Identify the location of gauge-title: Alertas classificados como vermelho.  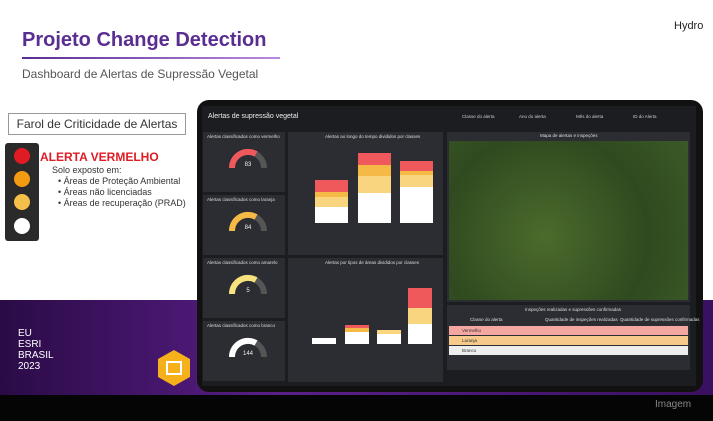
(243, 136).